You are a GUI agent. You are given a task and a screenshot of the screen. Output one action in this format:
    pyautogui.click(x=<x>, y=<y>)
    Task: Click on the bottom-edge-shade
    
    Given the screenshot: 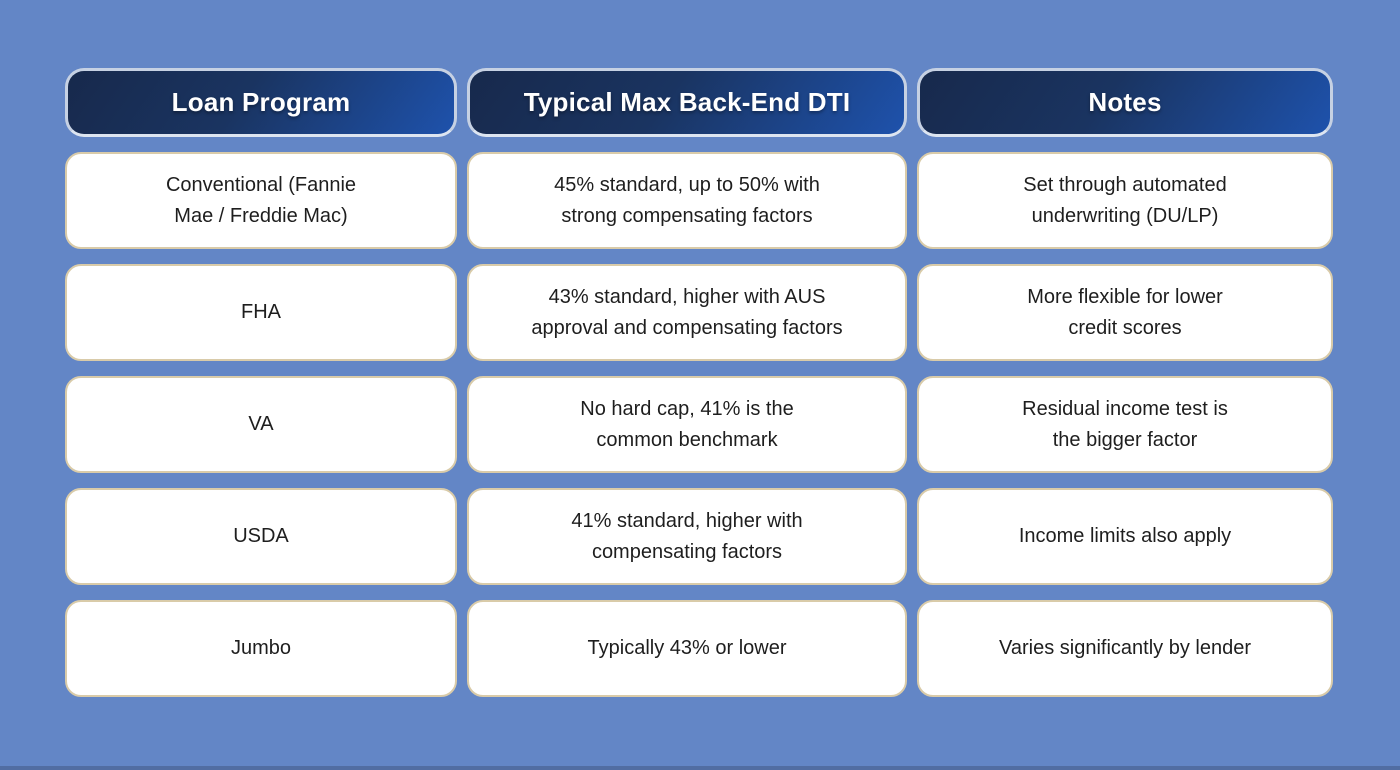 What is the action you would take?
    pyautogui.click(x=700, y=768)
    